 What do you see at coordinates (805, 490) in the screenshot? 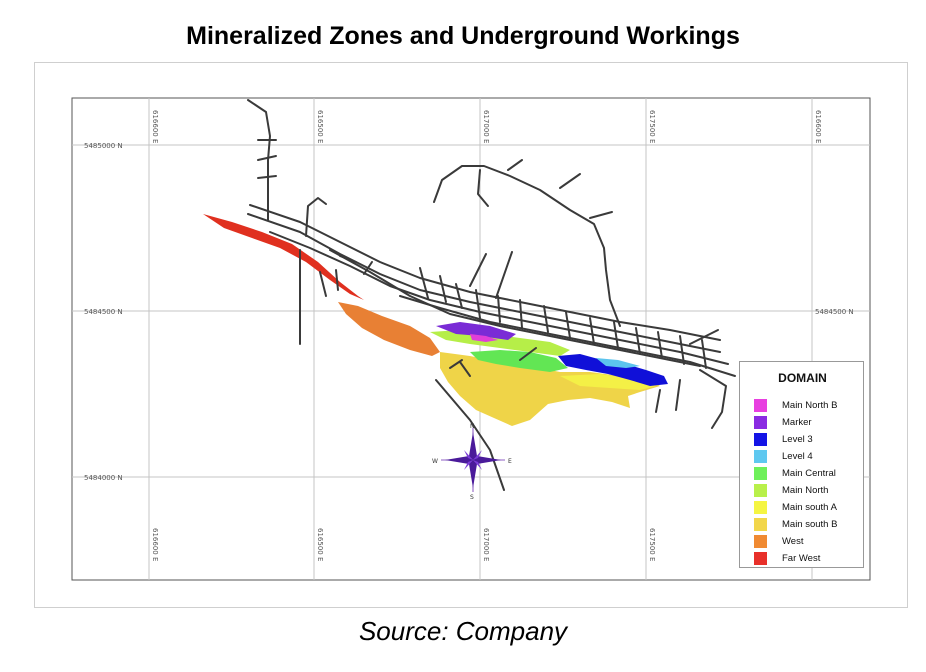
I see `legend-label: Main North` at bounding box center [805, 490].